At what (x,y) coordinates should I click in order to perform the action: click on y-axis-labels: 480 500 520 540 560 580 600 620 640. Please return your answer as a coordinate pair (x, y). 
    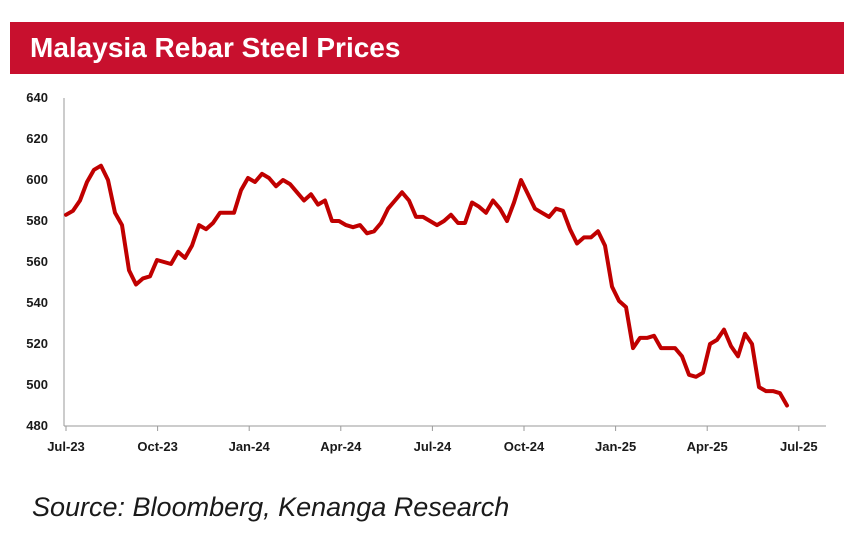
    Looking at the image, I should click on (37, 261).